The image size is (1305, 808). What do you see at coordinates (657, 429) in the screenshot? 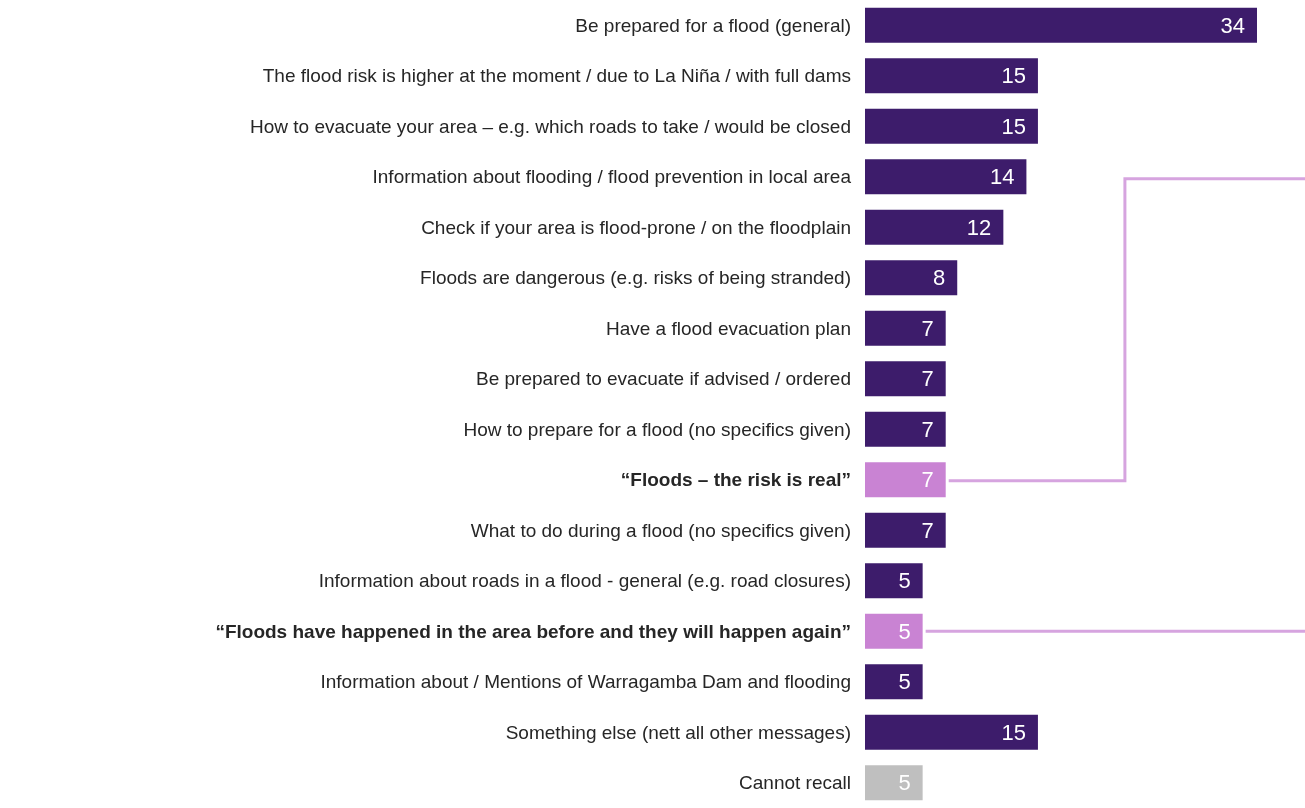
I see `y-tick-label: How to prepare for a flood (no specifics given)` at bounding box center [657, 429].